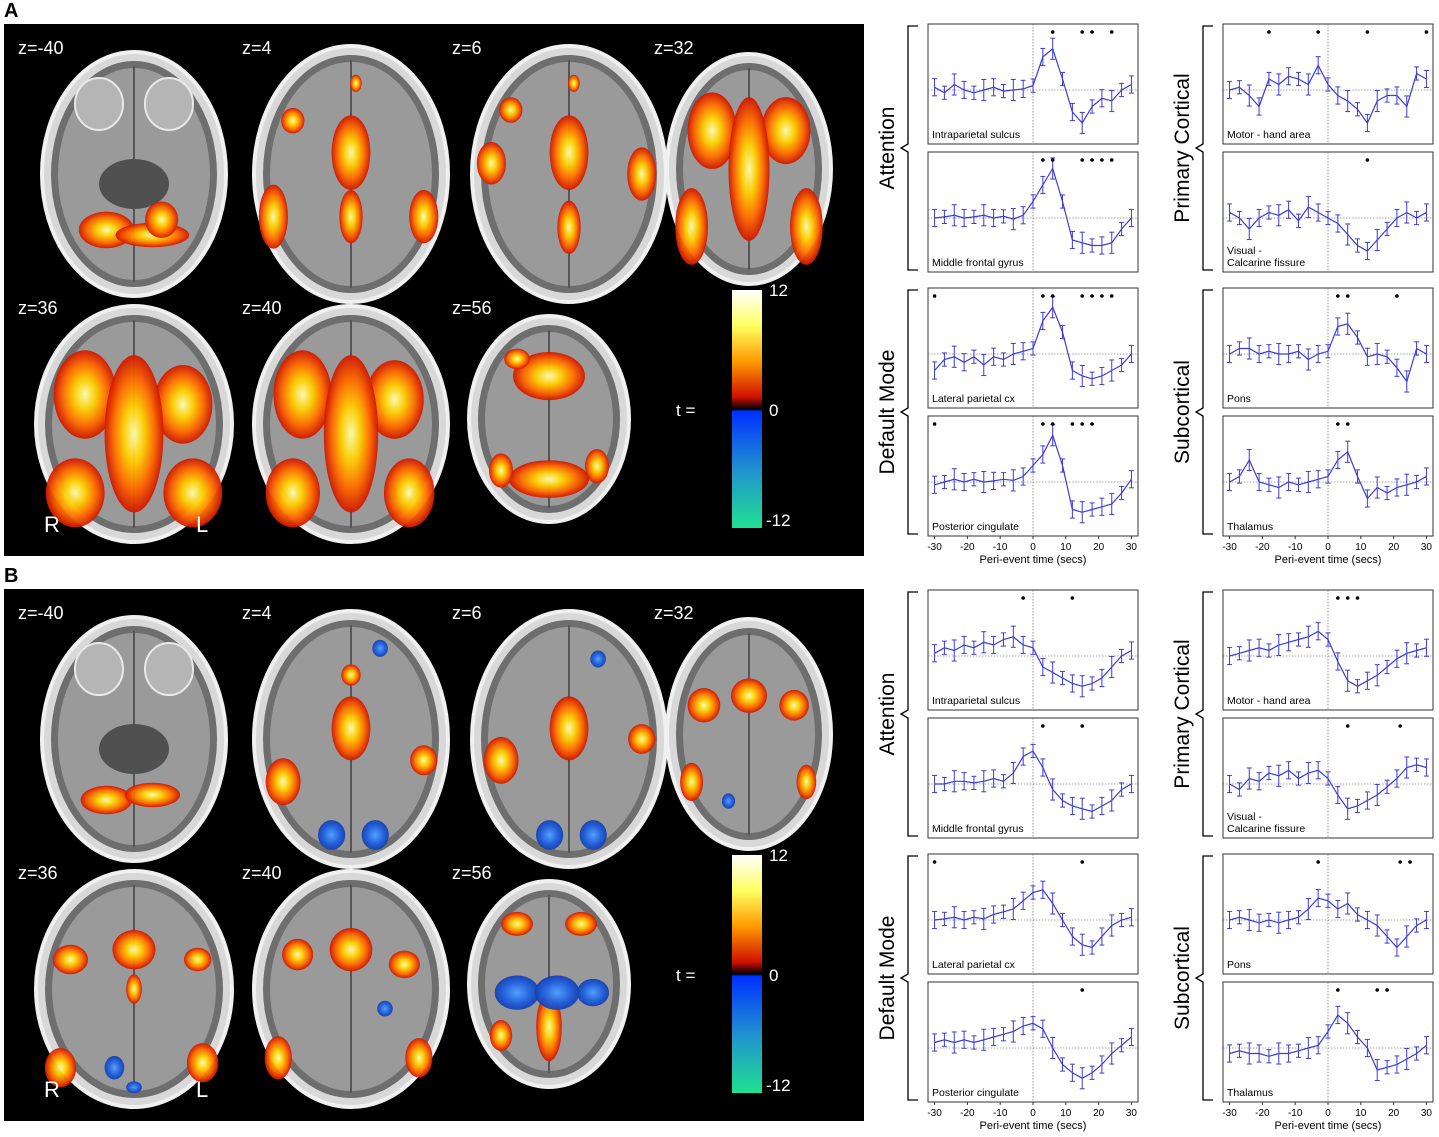 This screenshot has width=1439, height=1137. I want to click on timecourse-chart: Posterior cingulate, so click(1033, 1042).